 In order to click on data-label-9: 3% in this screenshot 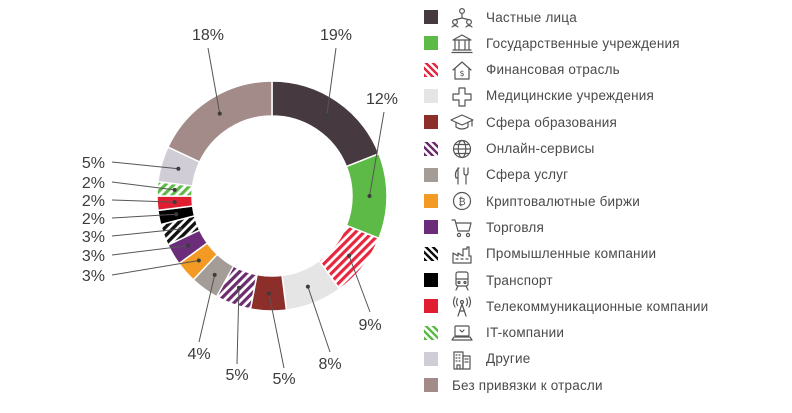, I will do `click(93, 256)`.